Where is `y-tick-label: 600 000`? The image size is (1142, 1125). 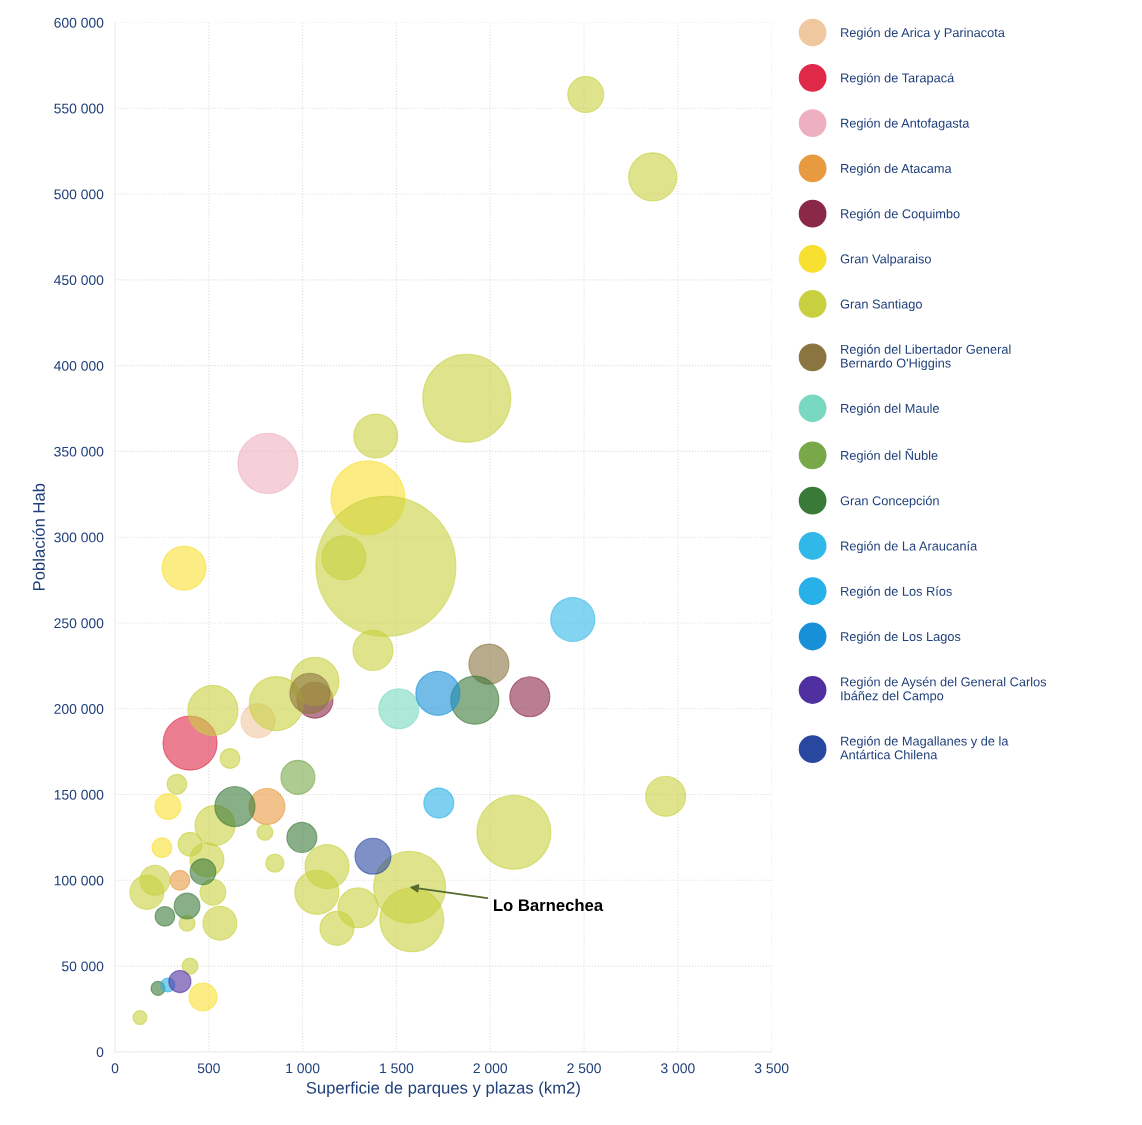 y-tick-label: 600 000 is located at coordinates (79, 22).